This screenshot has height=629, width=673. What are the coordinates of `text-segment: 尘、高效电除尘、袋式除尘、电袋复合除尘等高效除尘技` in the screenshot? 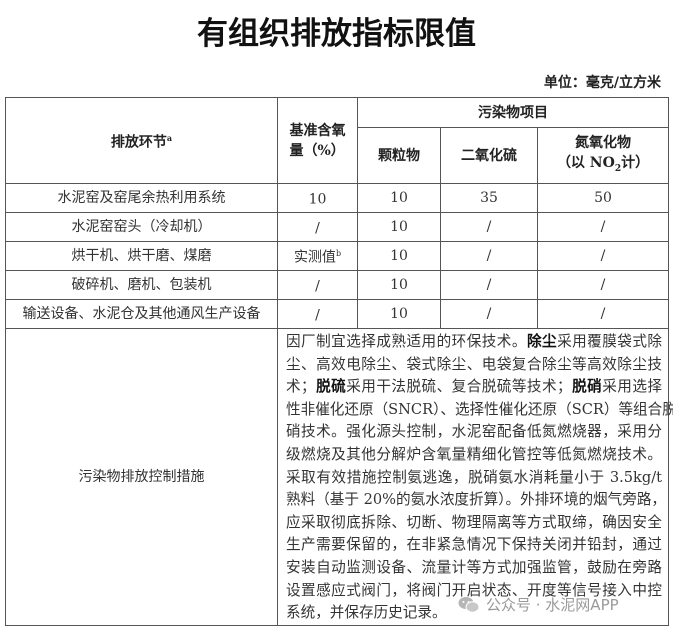 It's located at (474, 364).